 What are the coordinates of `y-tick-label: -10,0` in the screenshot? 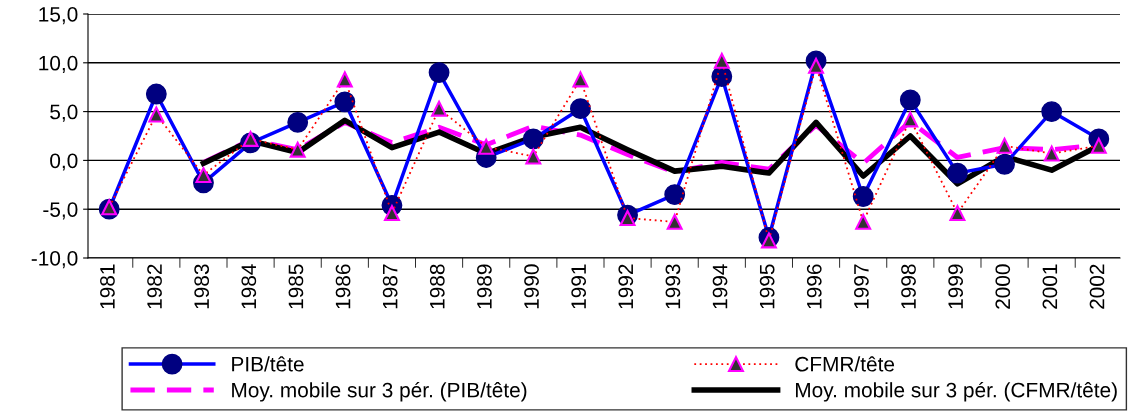 It's located at (54, 260).